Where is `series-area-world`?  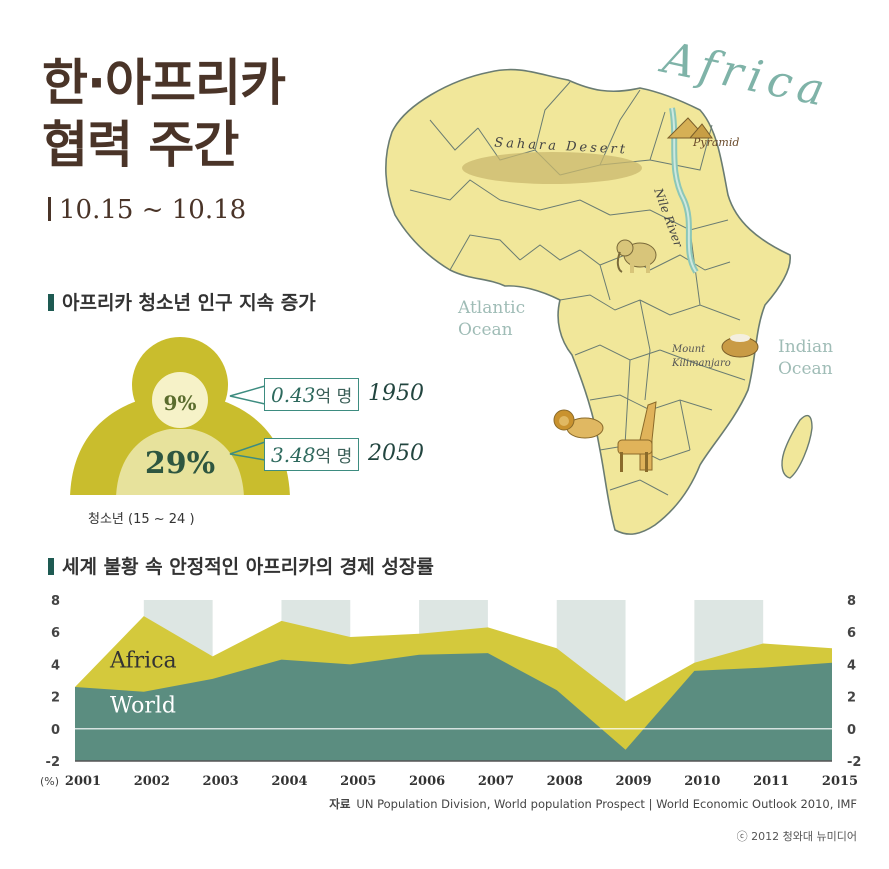
series-area-world is located at coordinates (453, 707).